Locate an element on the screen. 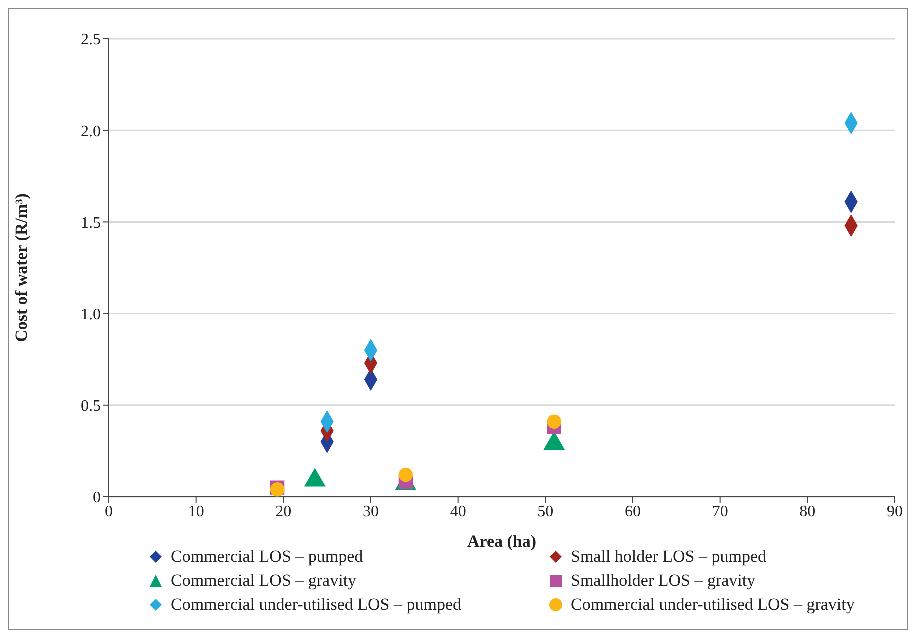  legend-label: Small holder LOS – pumped is located at coordinates (668, 557).